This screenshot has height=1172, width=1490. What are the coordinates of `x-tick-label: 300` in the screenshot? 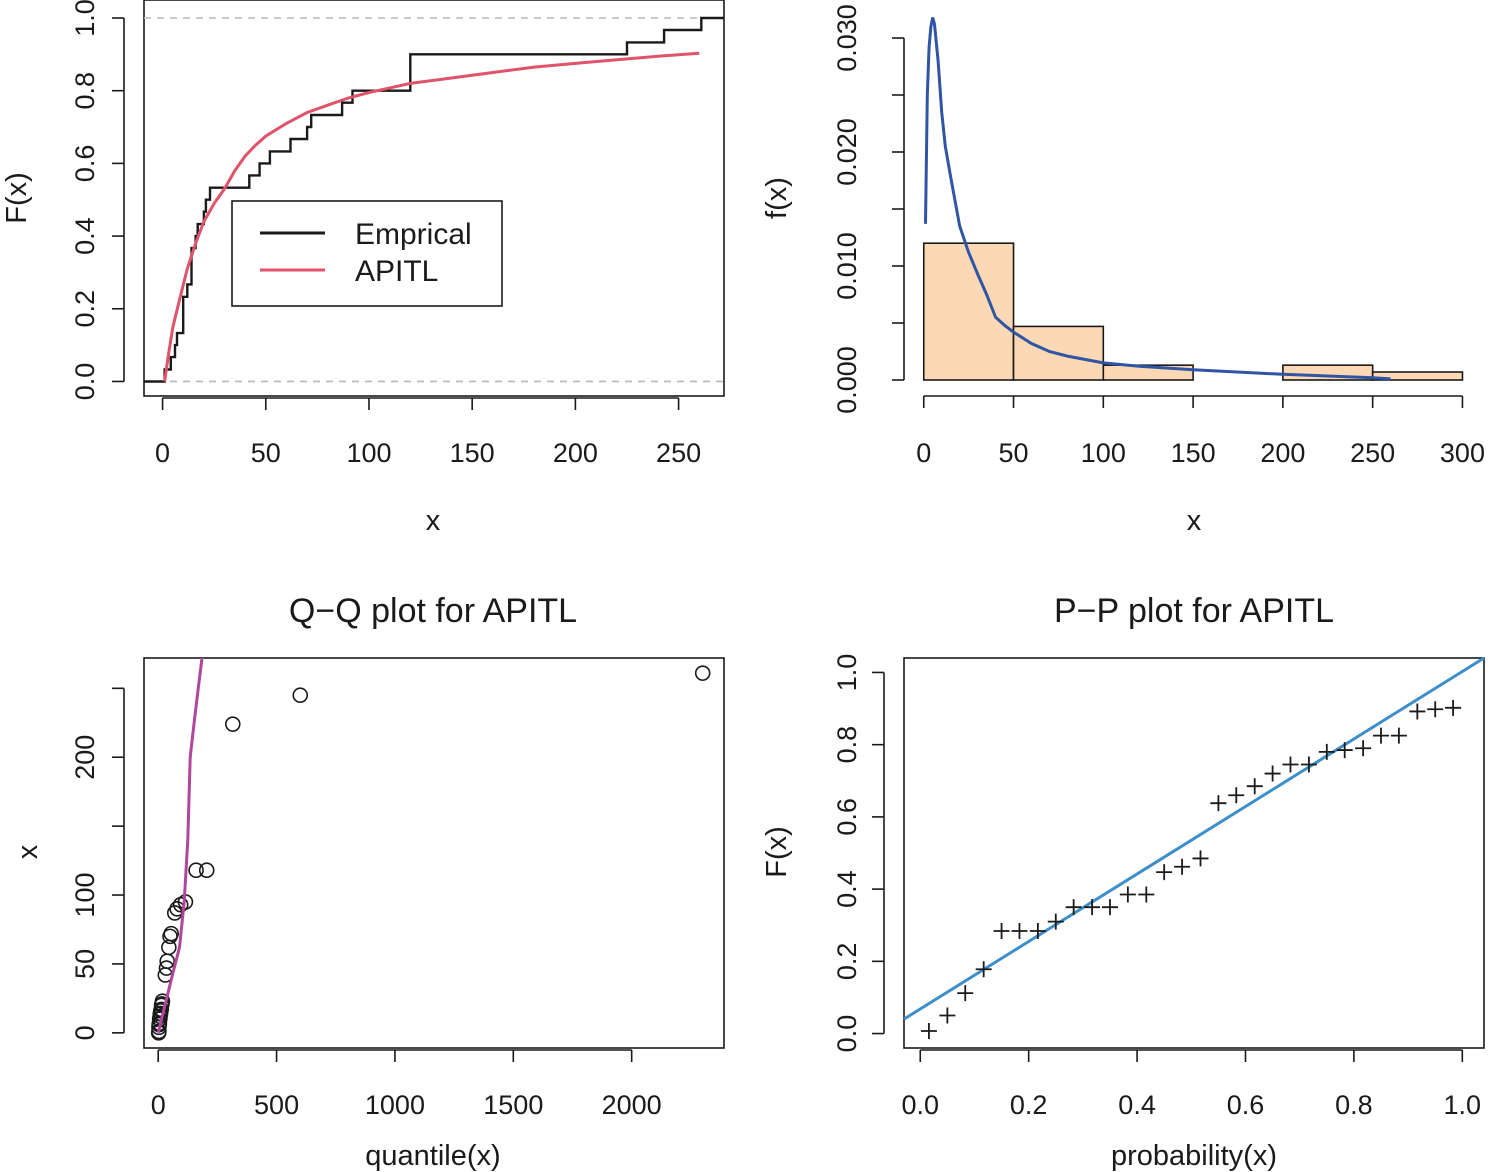 It's located at (1462, 453).